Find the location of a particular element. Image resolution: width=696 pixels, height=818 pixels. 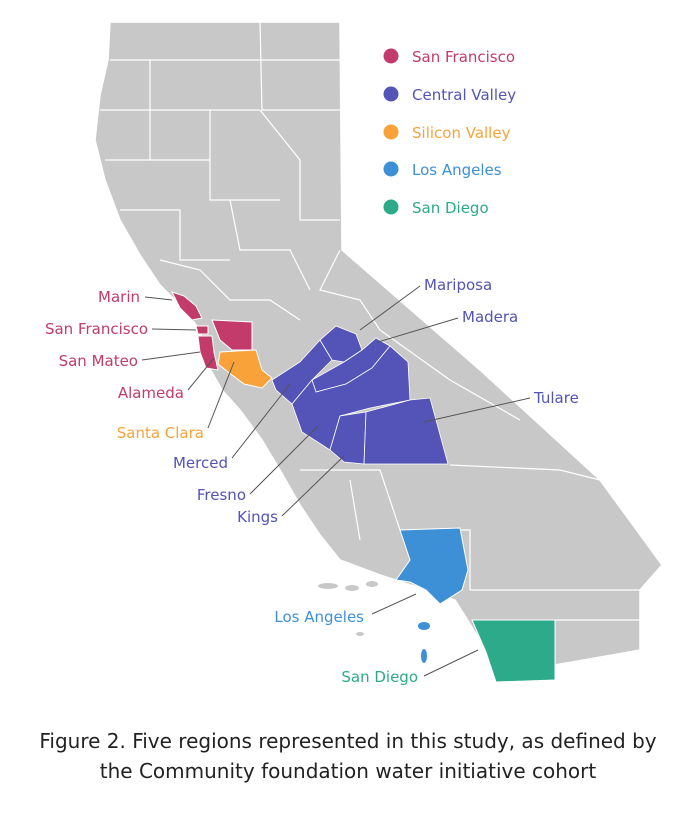

legend-swatch-silicon-valley is located at coordinates (391, 132).